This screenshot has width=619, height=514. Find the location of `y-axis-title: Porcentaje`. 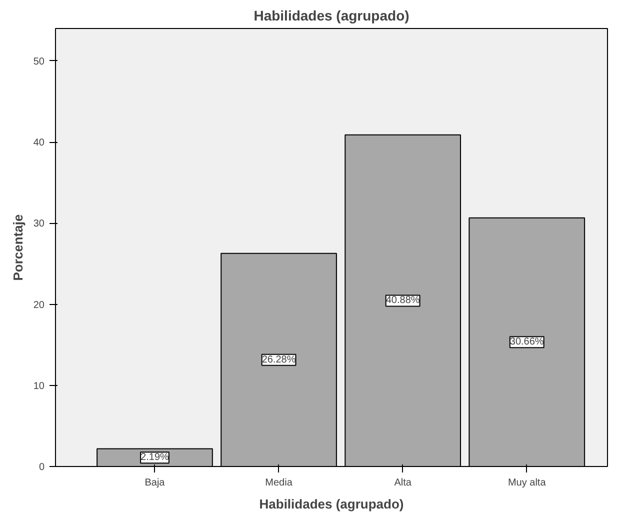

y-axis-title: Porcentaje is located at coordinates (18, 247).